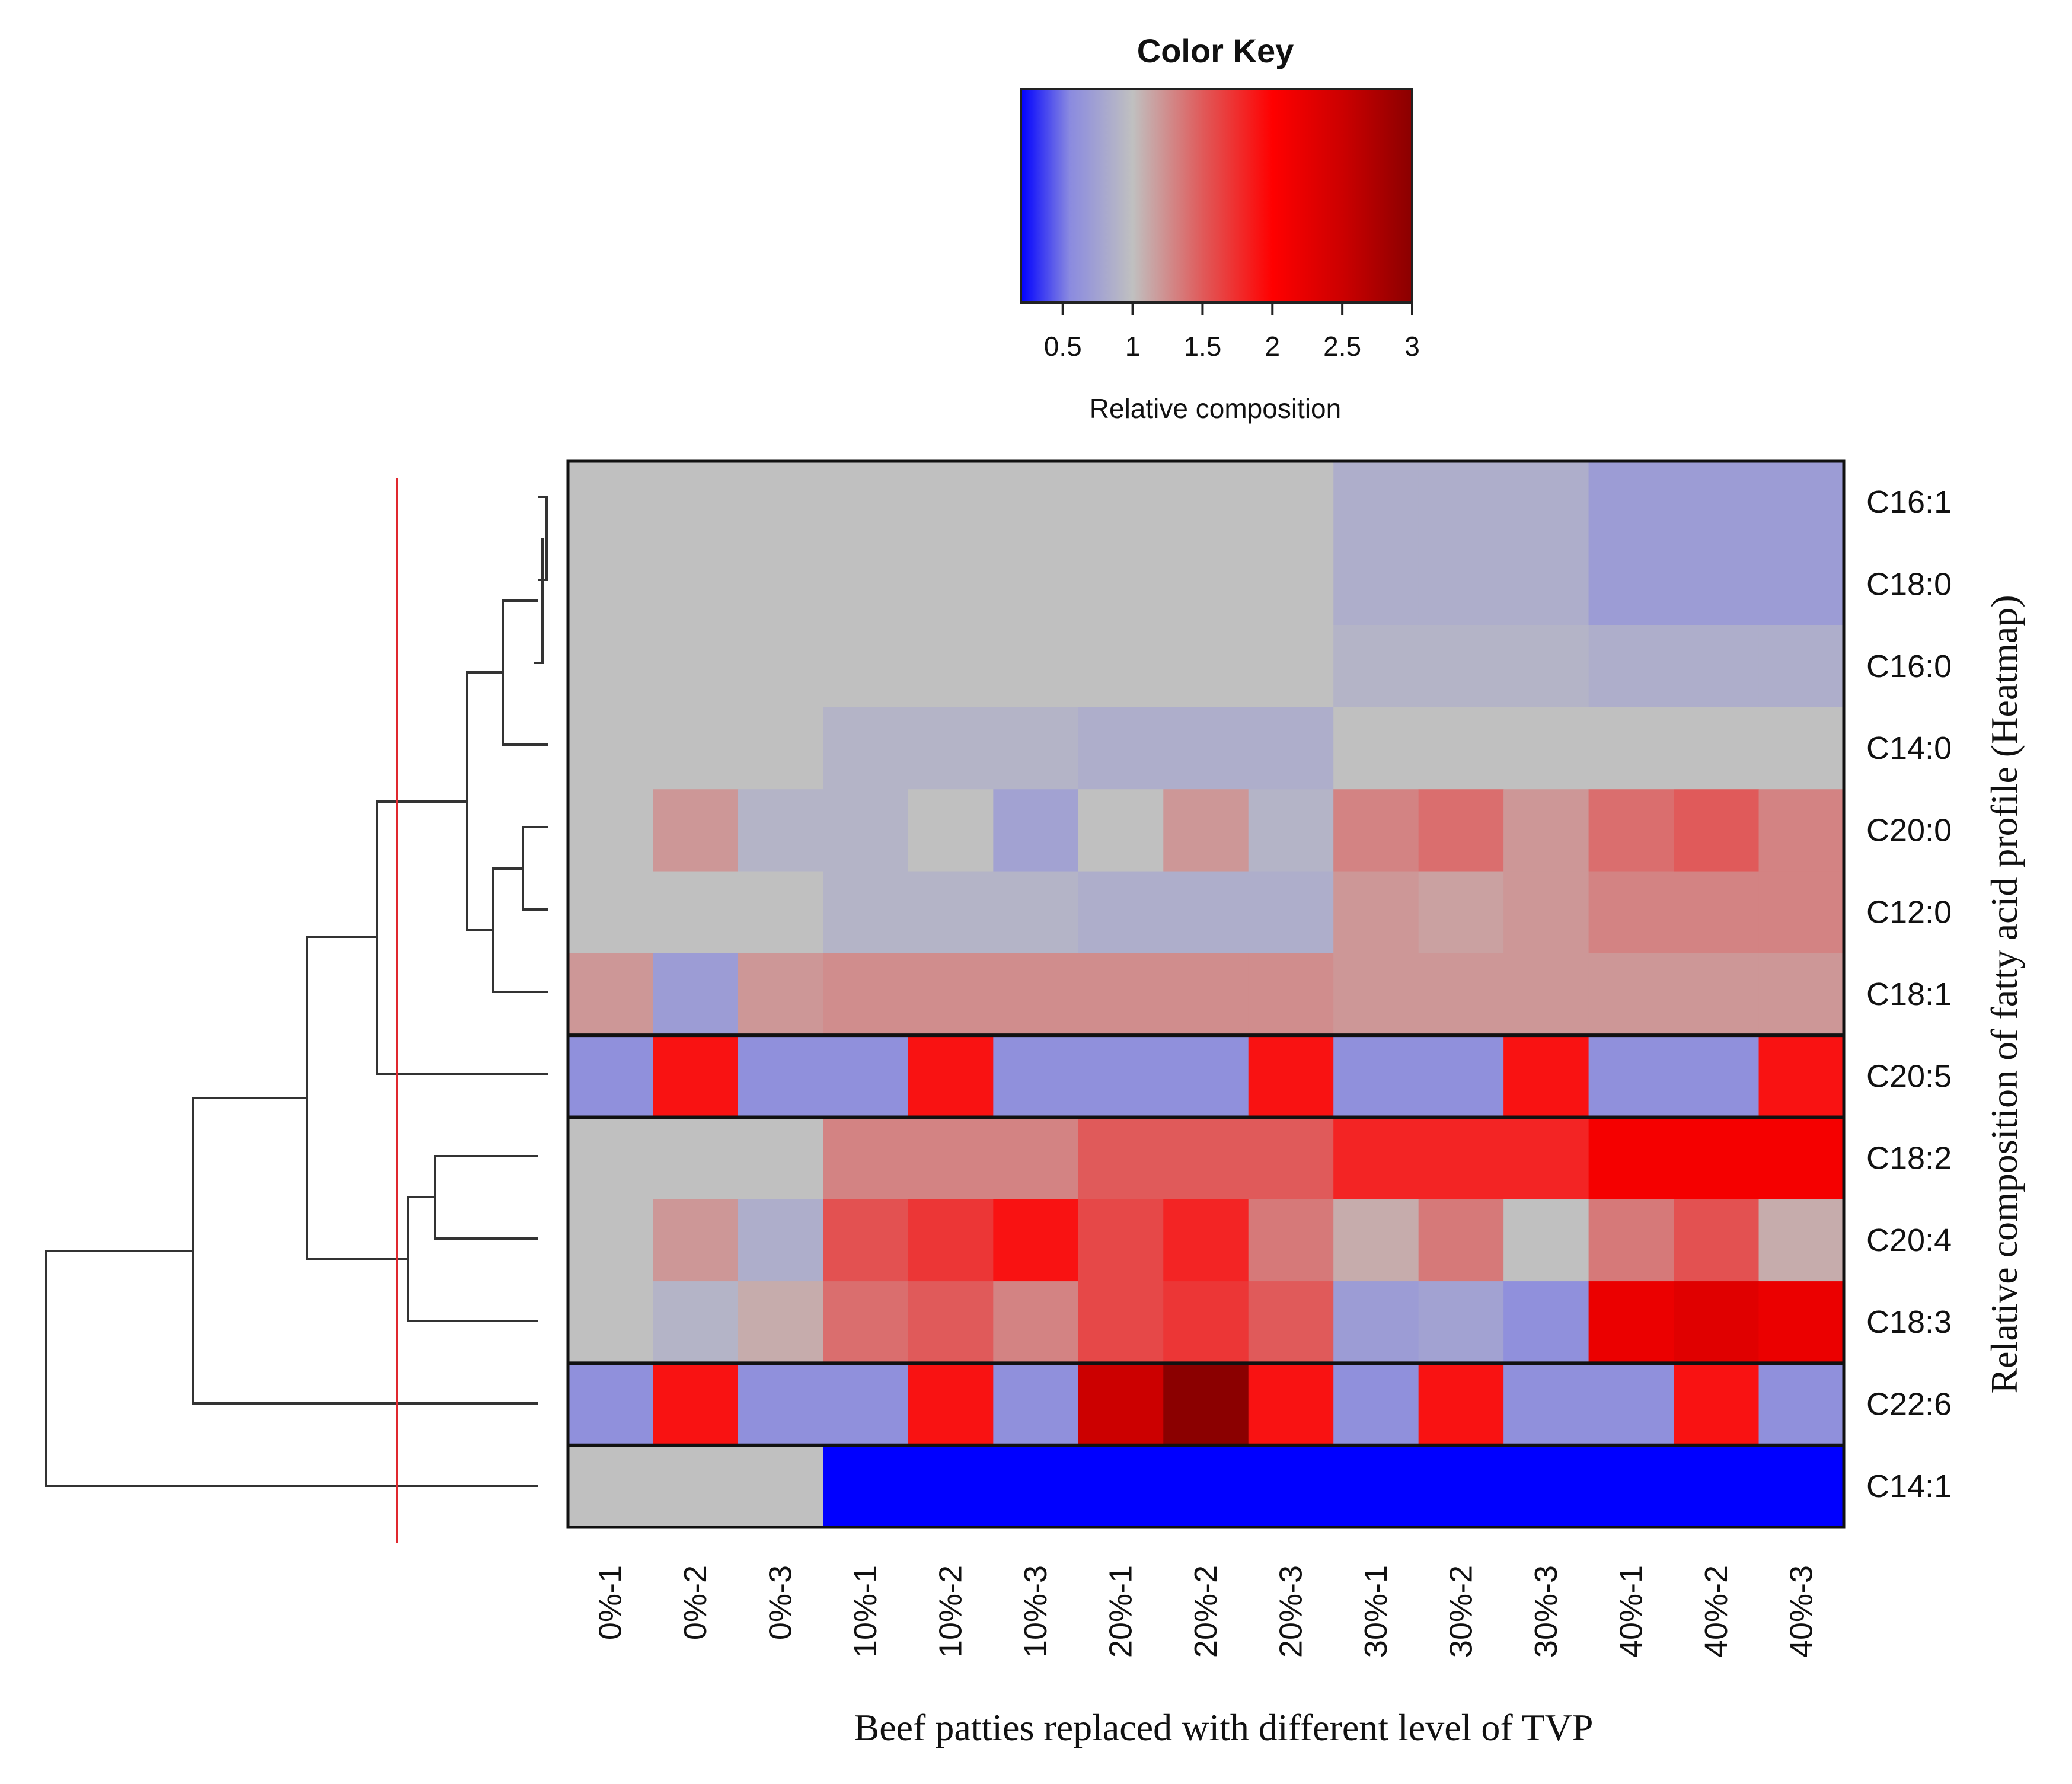 This screenshot has width=2072, height=1784. What do you see at coordinates (1063, 346) in the screenshot?
I see `color-key-tick-label: 0.5` at bounding box center [1063, 346].